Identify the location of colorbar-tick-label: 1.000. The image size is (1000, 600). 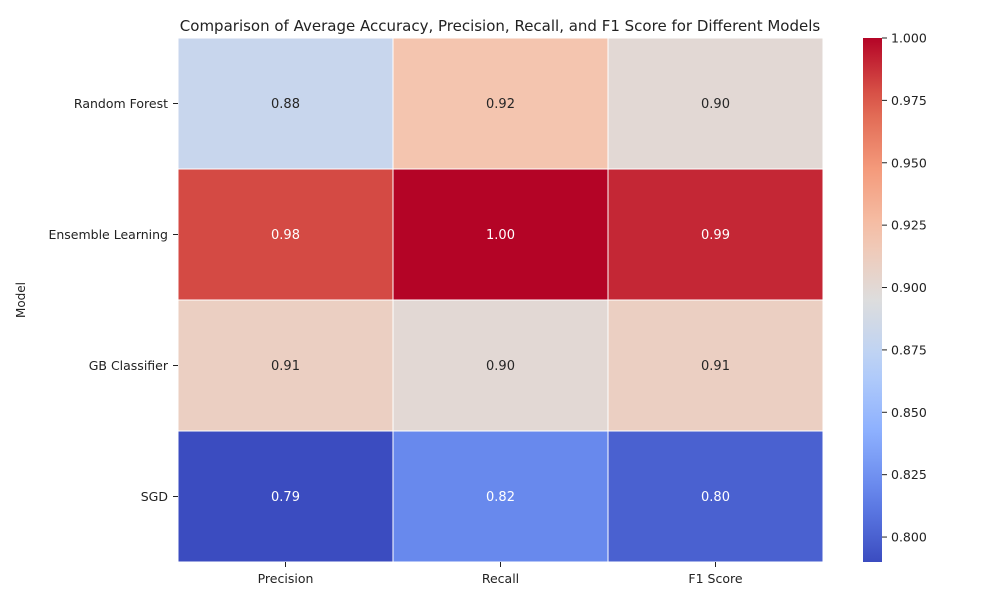
(909, 38).